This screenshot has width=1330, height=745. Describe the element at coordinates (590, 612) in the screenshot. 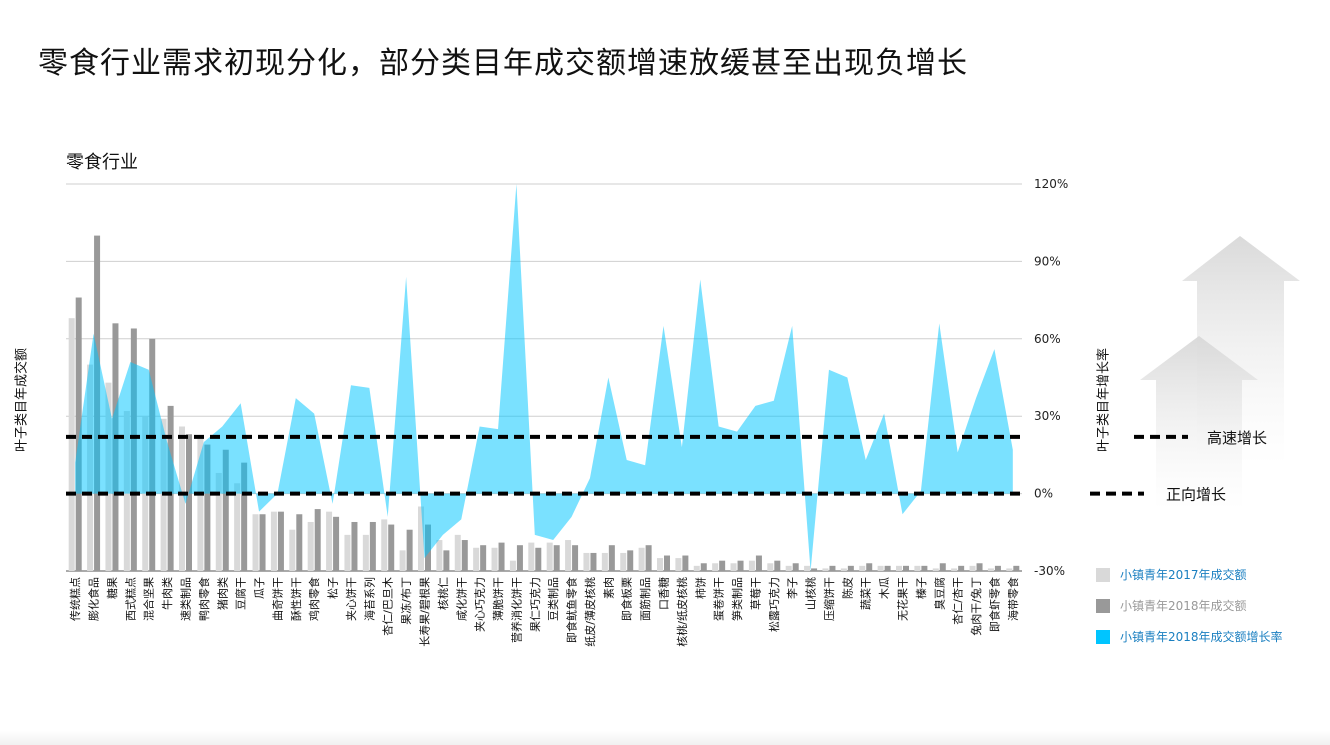

I see `x-tick-label: 纸皮/薄皮核桃` at that location.